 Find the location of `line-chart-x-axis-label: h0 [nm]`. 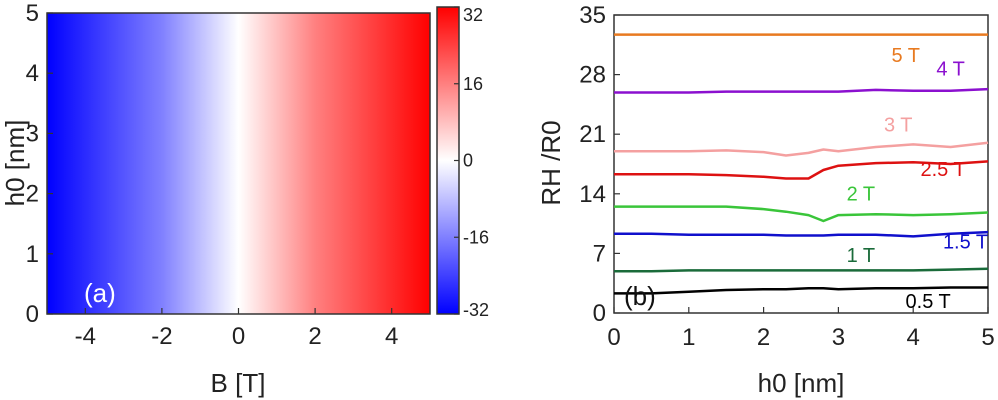

line-chart-x-axis-label: h0 [nm] is located at coordinates (801, 383).